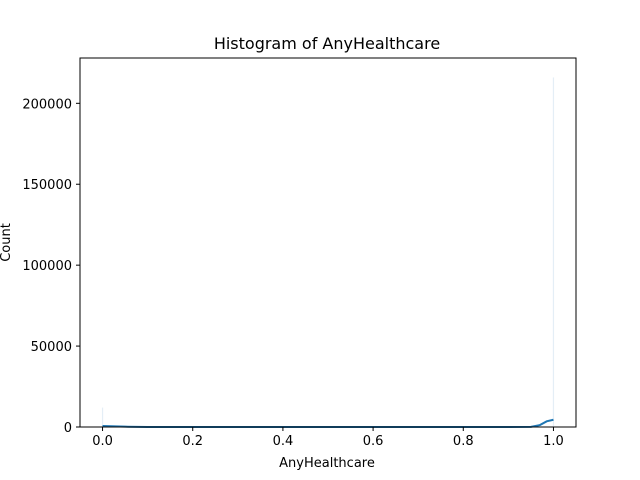 The width and height of the screenshot is (640, 480). What do you see at coordinates (327, 463) in the screenshot?
I see `x-axis-label: AnyHealthcare` at bounding box center [327, 463].